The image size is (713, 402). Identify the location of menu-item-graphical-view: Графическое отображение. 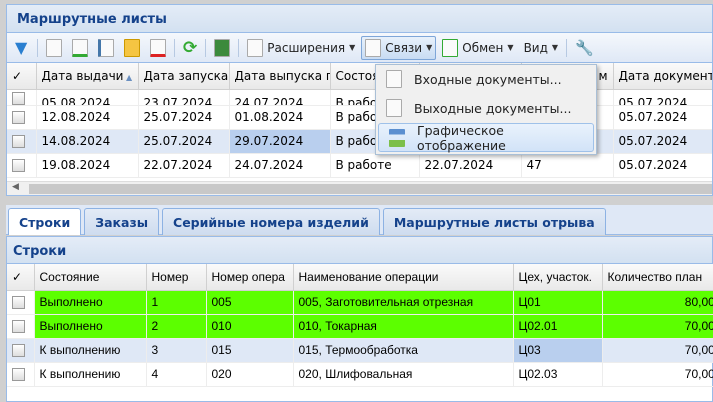
(486, 137).